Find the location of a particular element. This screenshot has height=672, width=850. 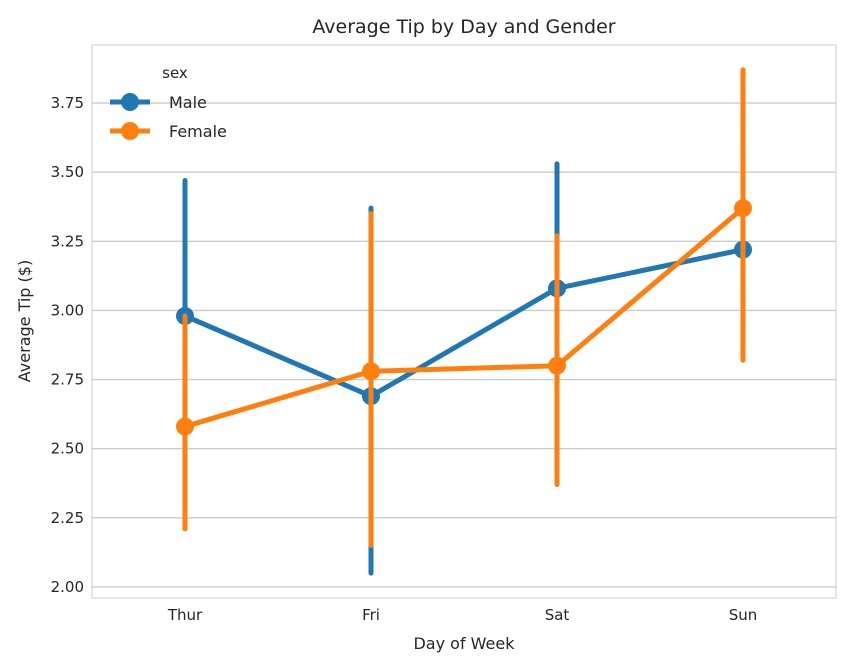

y-tick-label: 2.75 is located at coordinates (67, 380).